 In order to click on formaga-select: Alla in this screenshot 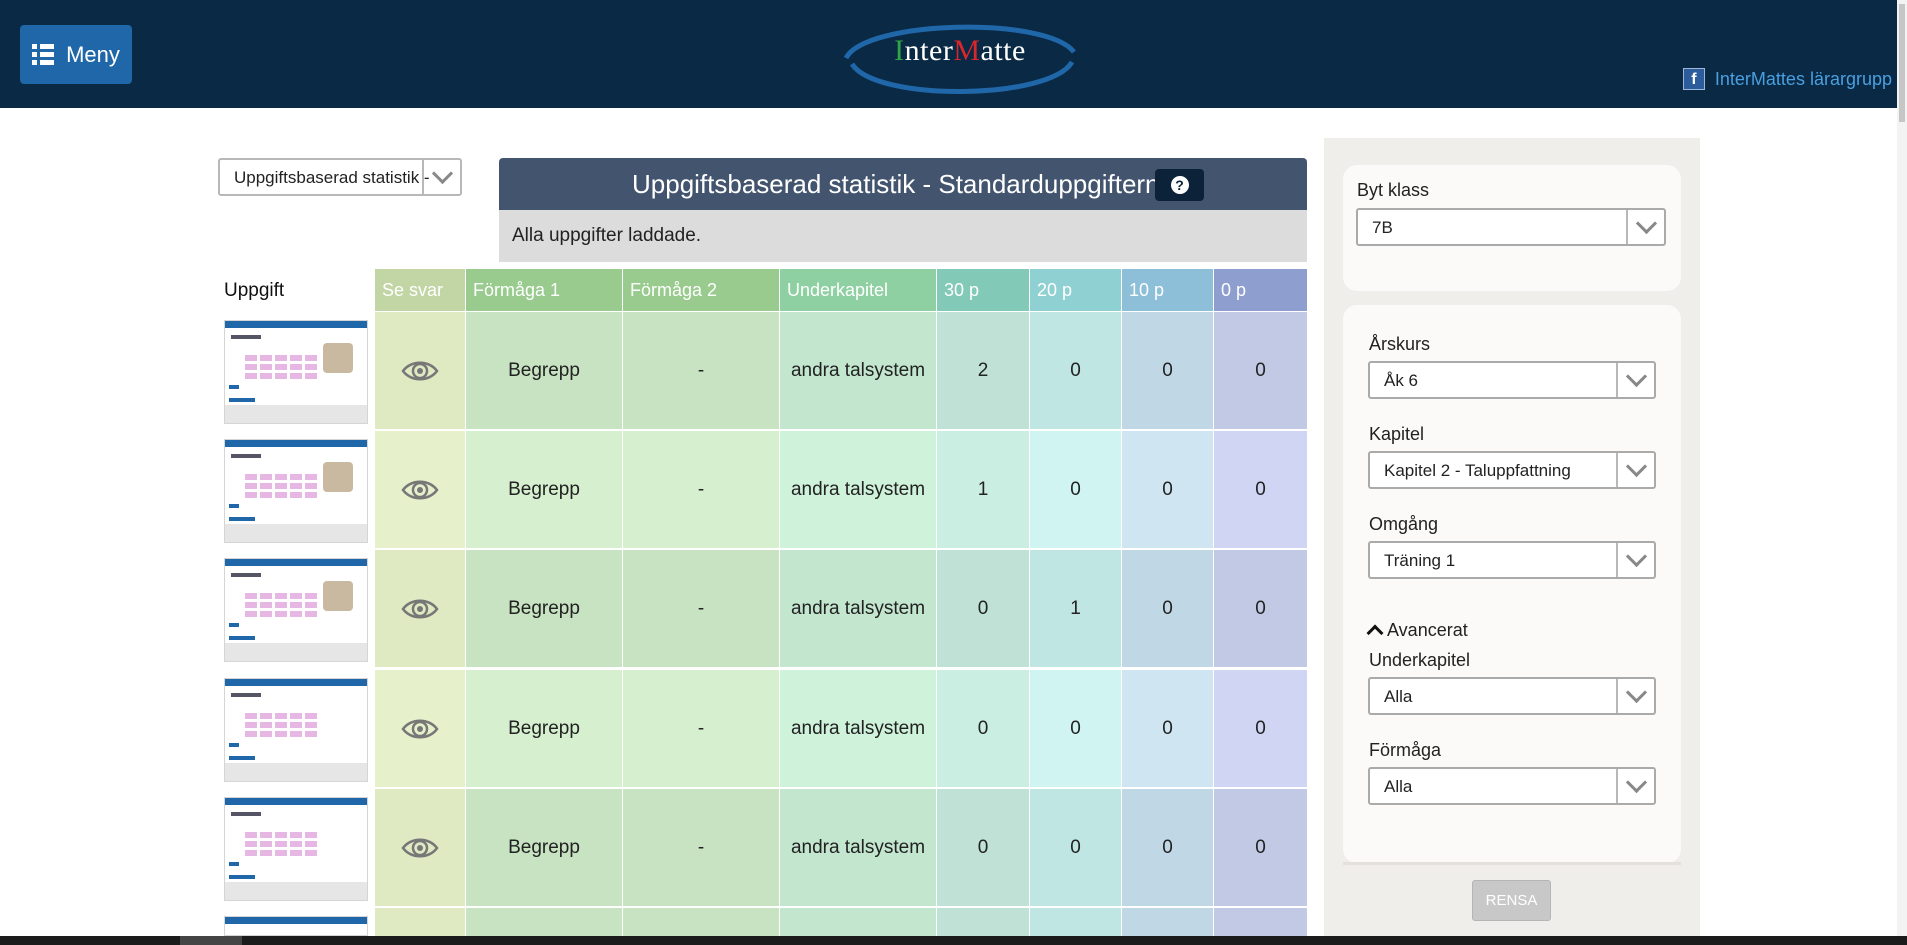, I will do `click(1512, 786)`.